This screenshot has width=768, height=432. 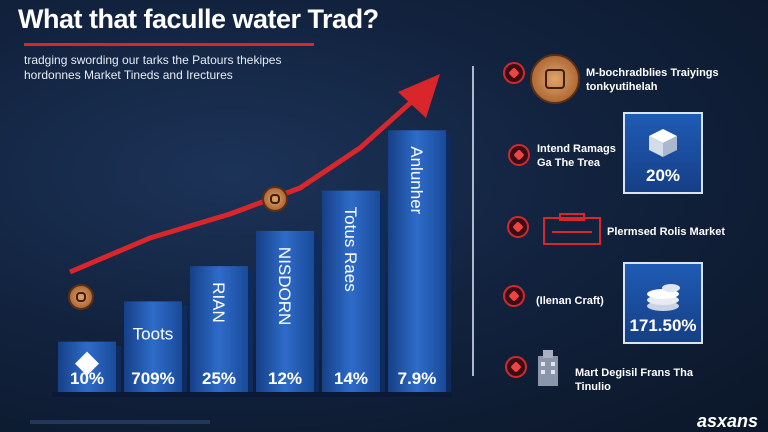 What do you see at coordinates (663, 175) in the screenshot?
I see `stat-value: 20%` at bounding box center [663, 175].